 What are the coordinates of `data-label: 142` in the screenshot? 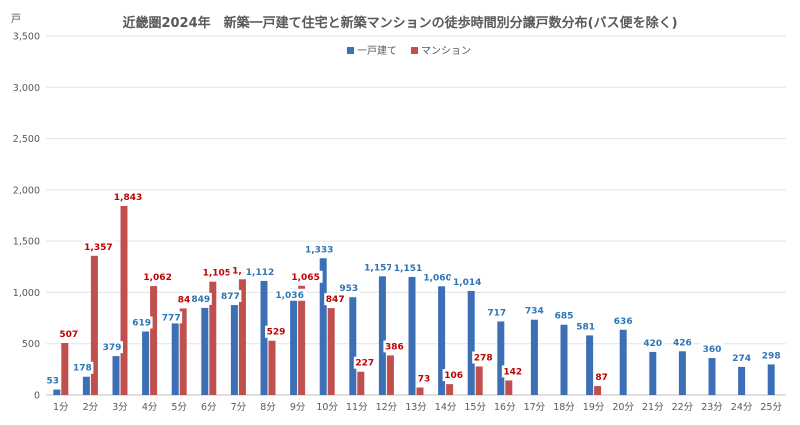 It's located at (512, 372).